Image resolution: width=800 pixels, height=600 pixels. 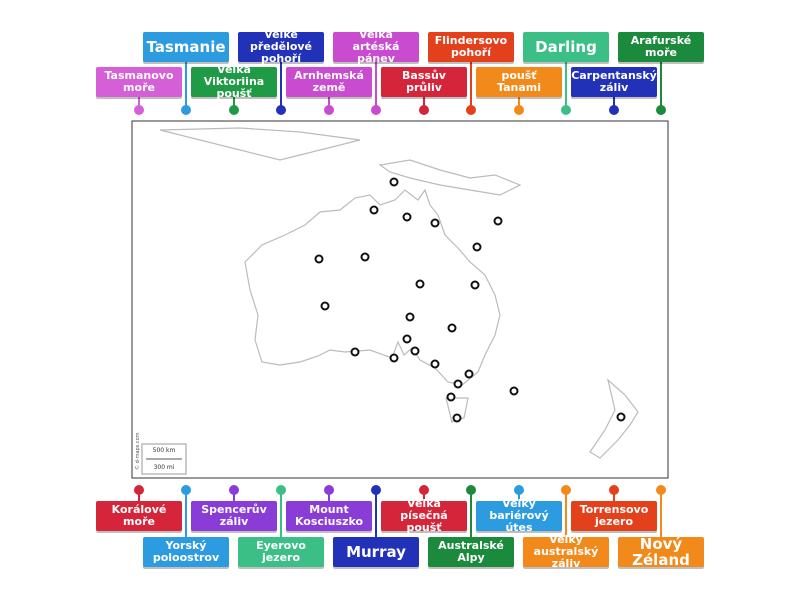 What do you see at coordinates (614, 516) in the screenshot?
I see `label-tile: Torrensovo jezero` at bounding box center [614, 516].